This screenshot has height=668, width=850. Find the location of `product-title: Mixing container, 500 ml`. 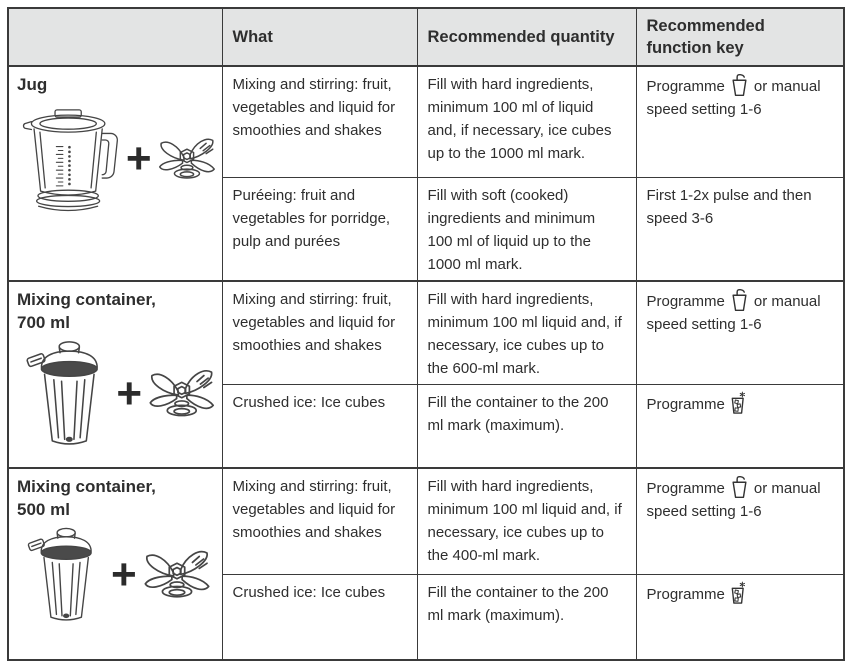

product-title: Mixing container, 500 ml is located at coordinates (86, 498).